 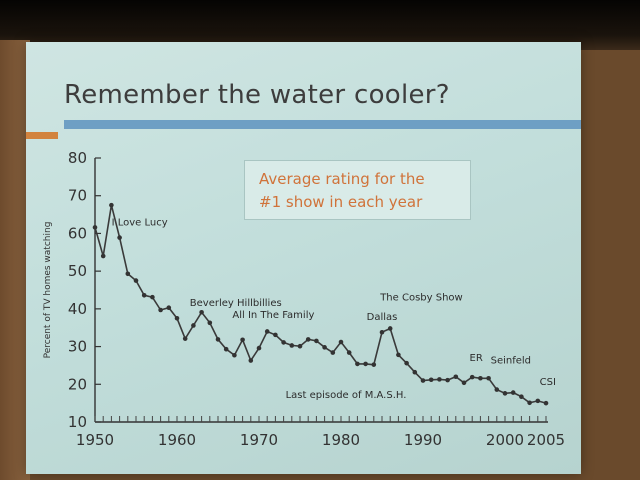 I want to click on projector-top-shadow, so click(x=320, y=25).